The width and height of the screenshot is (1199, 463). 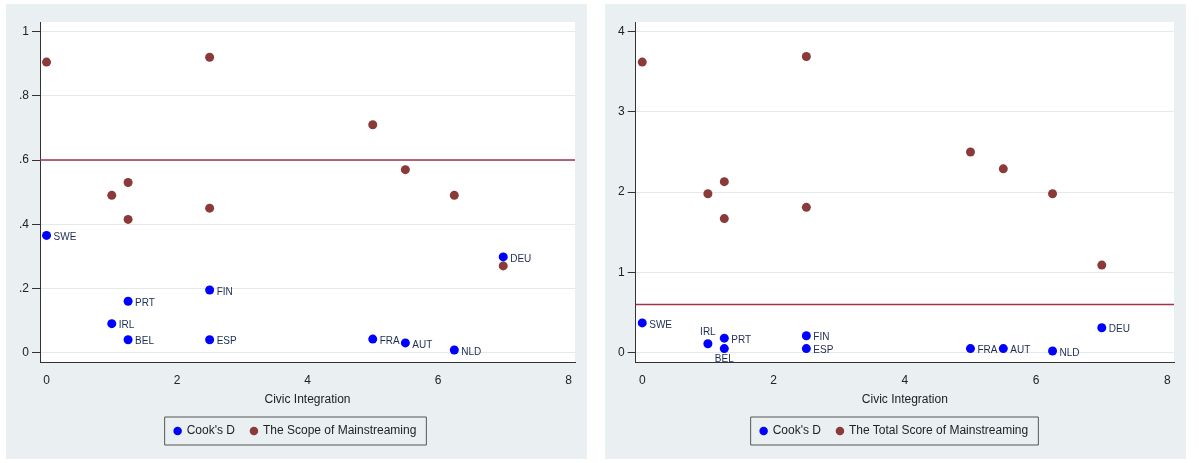 What do you see at coordinates (24, 95) in the screenshot?
I see `y-tick-label: .8` at bounding box center [24, 95].